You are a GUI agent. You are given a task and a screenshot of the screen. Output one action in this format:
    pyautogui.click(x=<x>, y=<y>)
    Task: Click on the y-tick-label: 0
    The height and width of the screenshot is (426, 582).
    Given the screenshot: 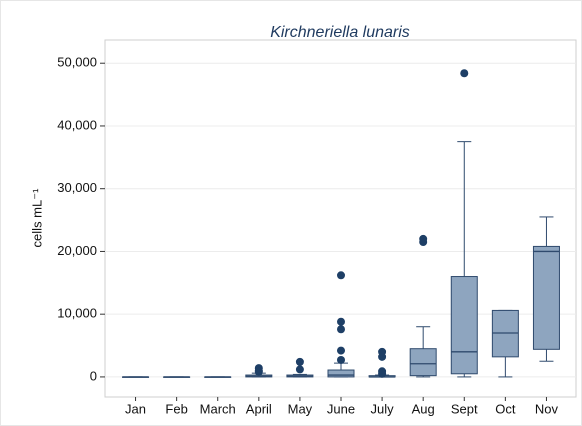 What is the action you would take?
    pyautogui.click(x=93, y=375)
    